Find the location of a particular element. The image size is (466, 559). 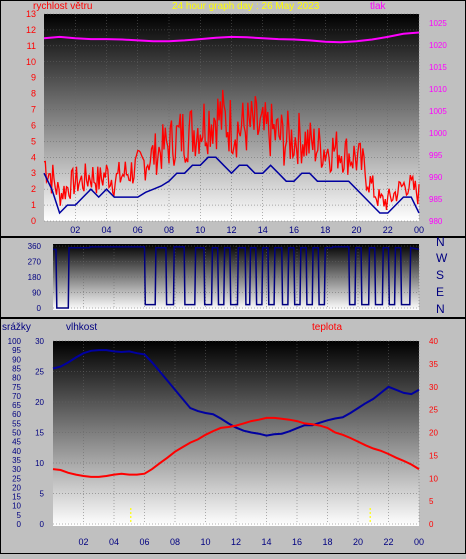

humidity-series is located at coordinates (236, 393).